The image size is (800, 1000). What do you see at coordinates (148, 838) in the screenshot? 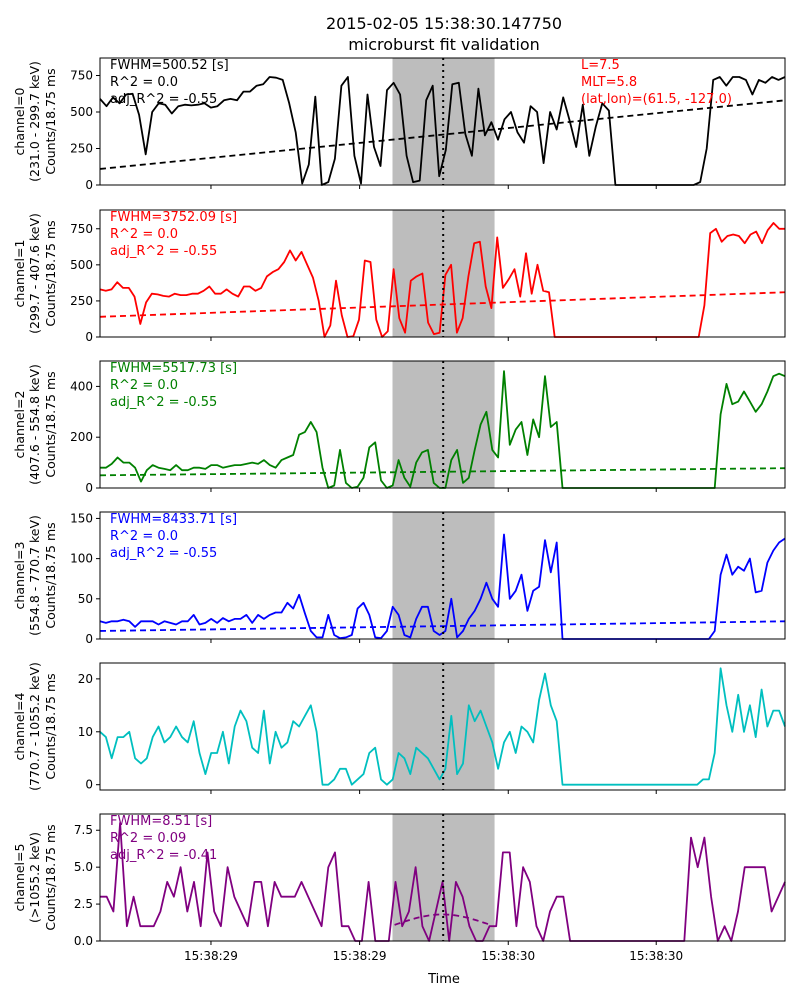
I see `fit-annotation: R^2 = 0.09` at bounding box center [148, 838].